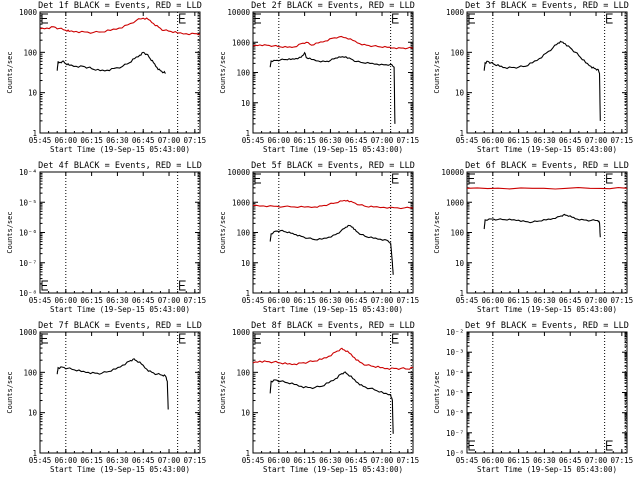 This screenshot has height=480, width=640. What do you see at coordinates (333, 326) in the screenshot?
I see `panel-title: Det 8f BLACK = Events, RED = LLD` at bounding box center [333, 326].